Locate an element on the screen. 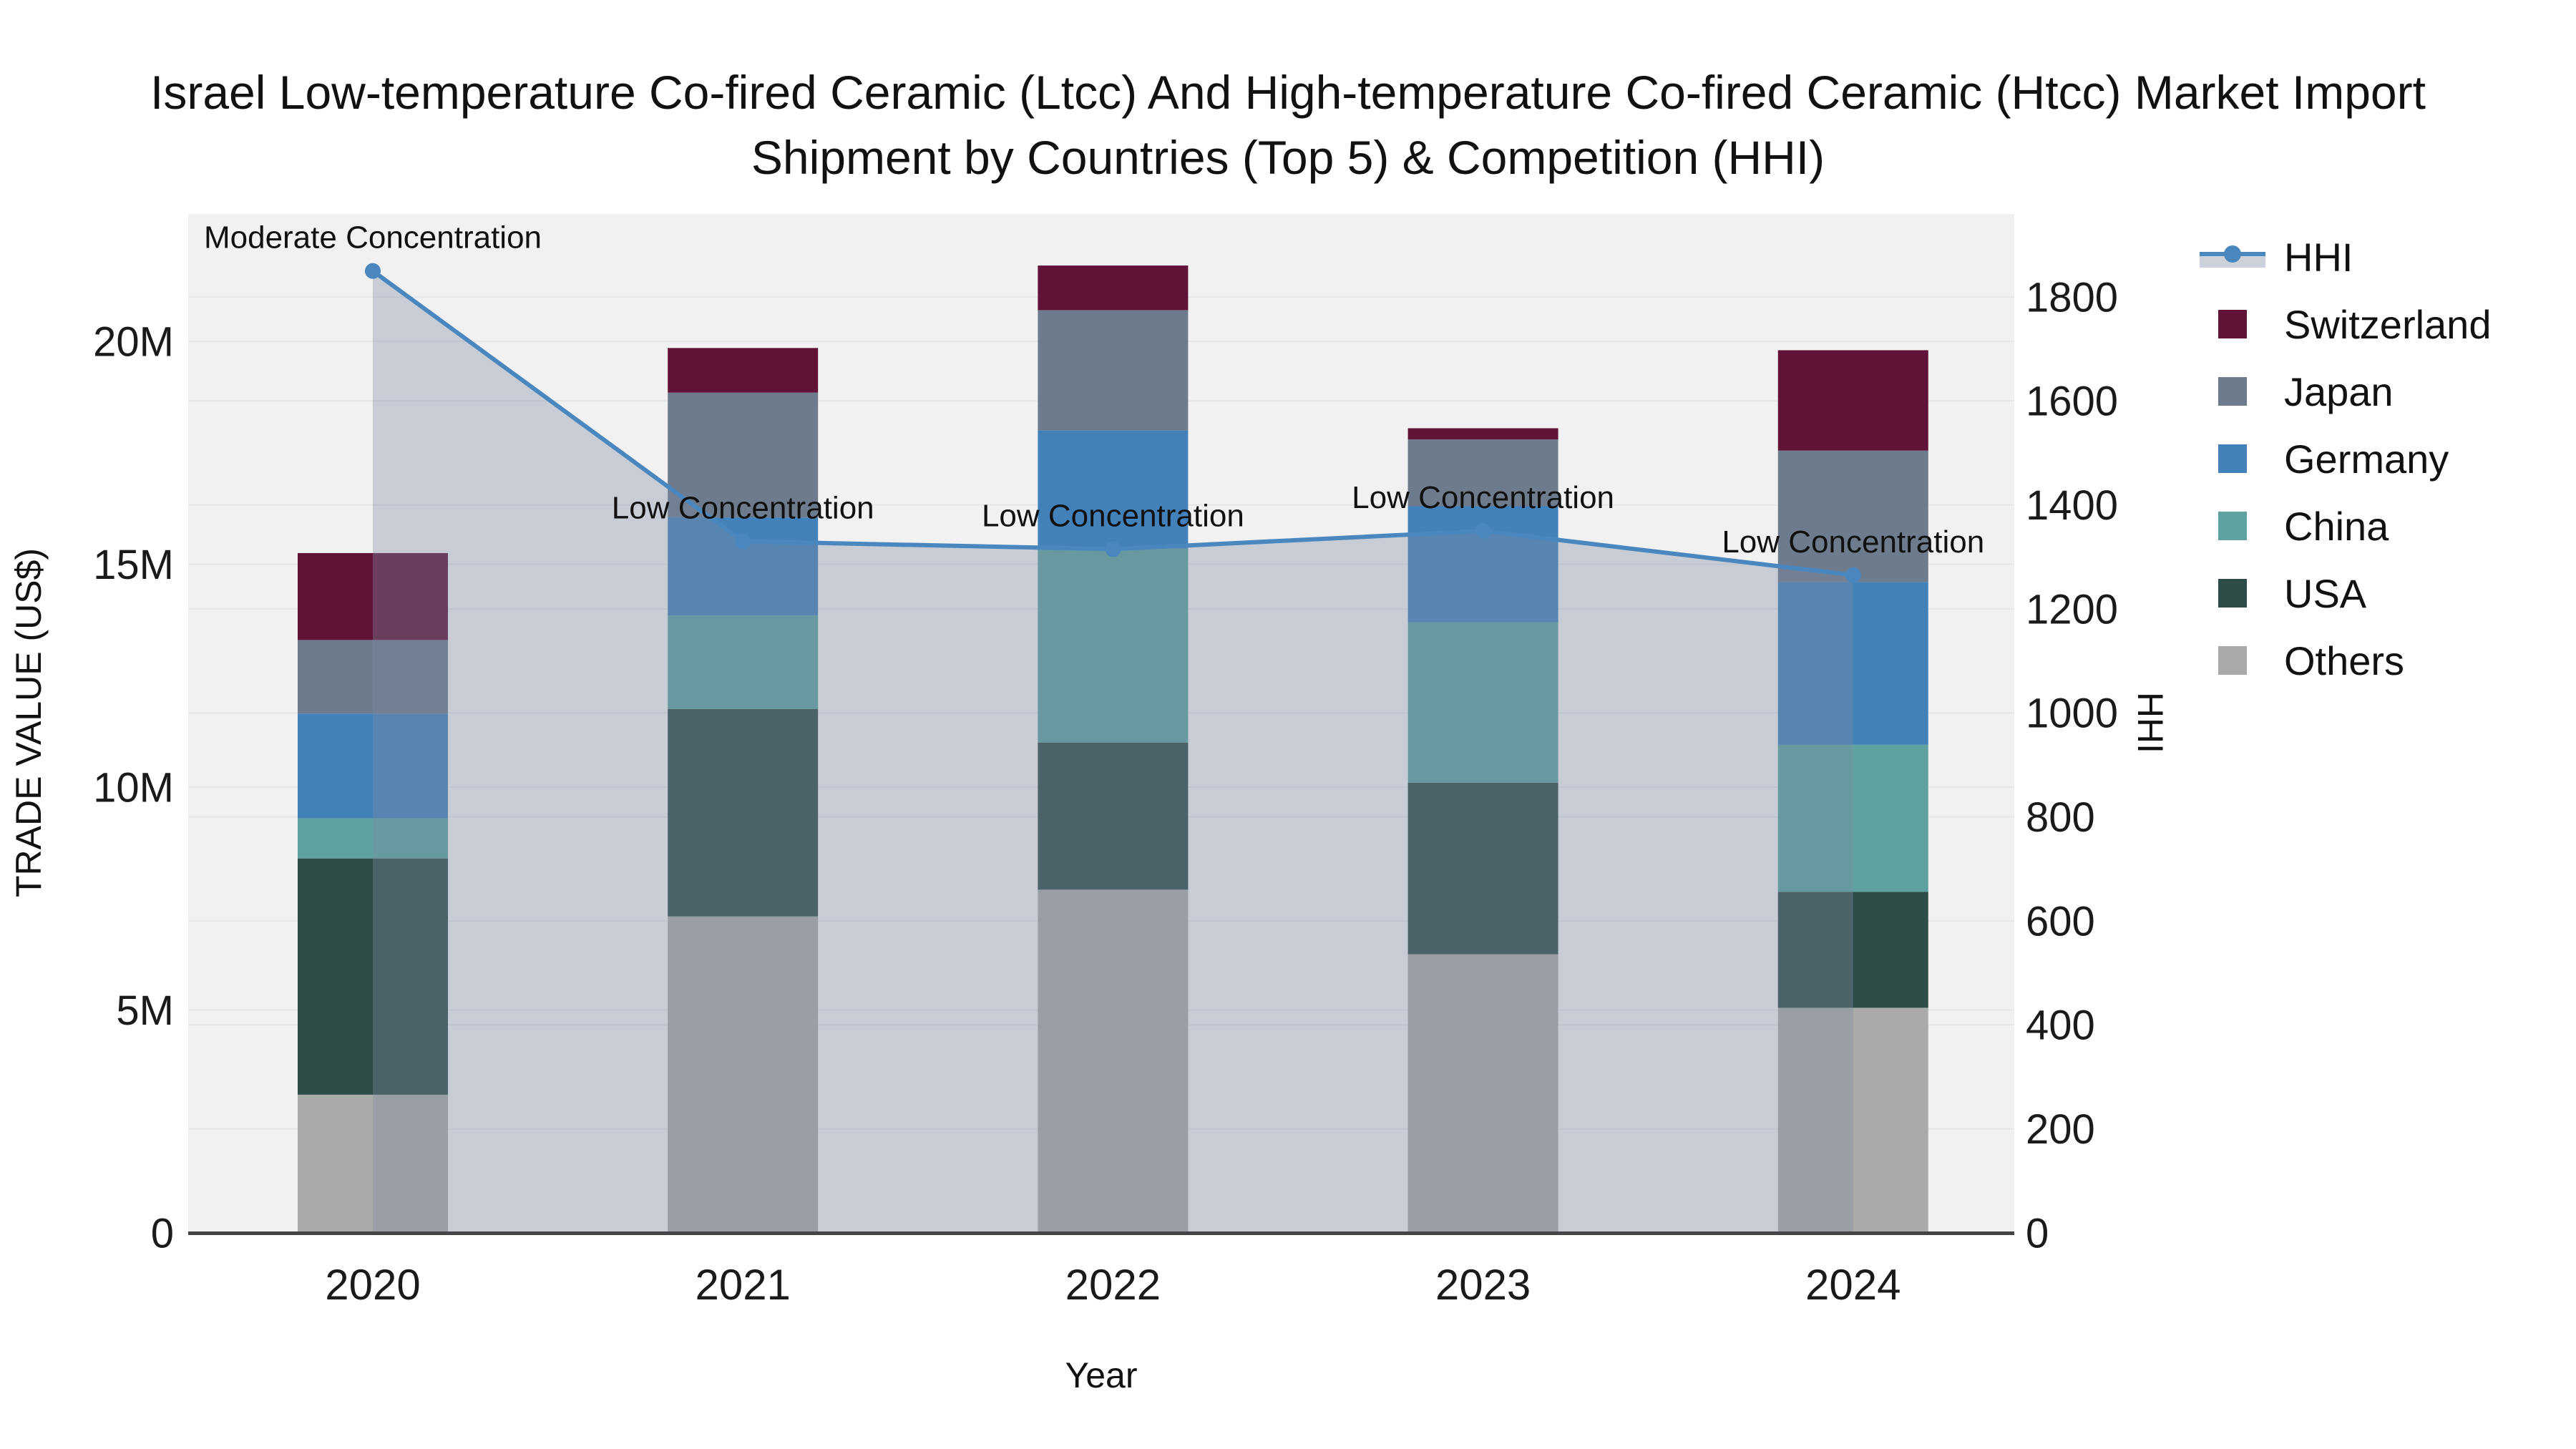 The width and height of the screenshot is (2576, 1449). bar-segment-china-2022 is located at coordinates (1113, 645).